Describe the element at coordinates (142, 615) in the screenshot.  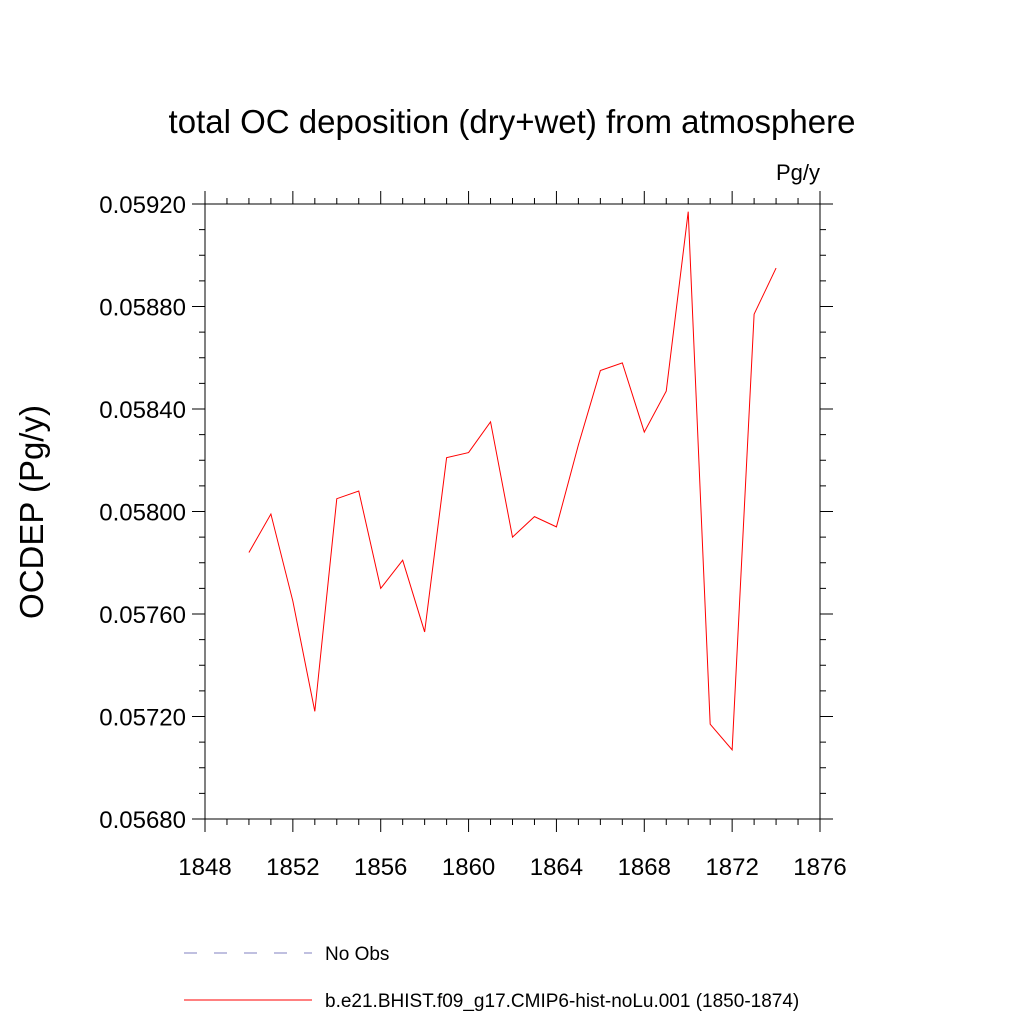
I see `y-tick-label: 0.05760` at that location.